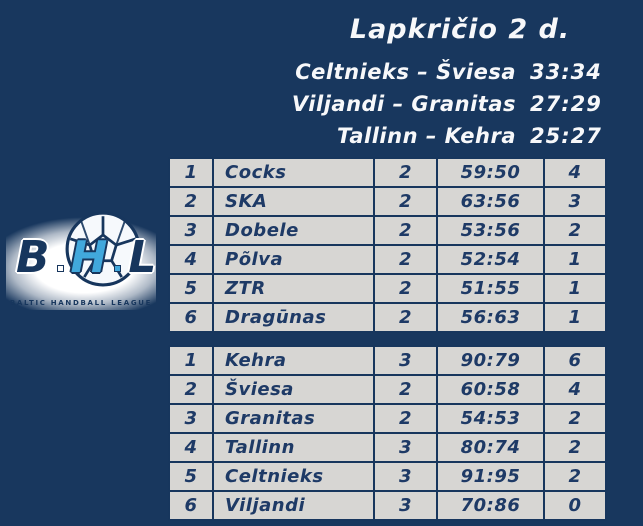 This screenshot has height=526, width=643. Describe the element at coordinates (490, 505) in the screenshot. I see `goals-cell: 70:86` at that location.